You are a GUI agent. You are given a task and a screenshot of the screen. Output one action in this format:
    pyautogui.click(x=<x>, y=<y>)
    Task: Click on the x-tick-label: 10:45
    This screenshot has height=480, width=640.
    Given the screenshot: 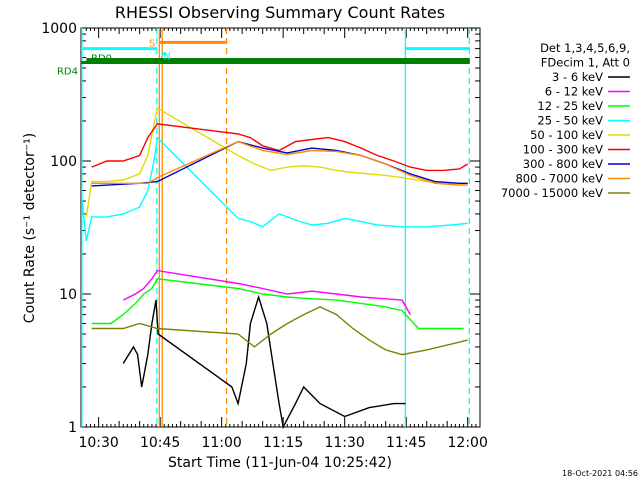 What is the action you would take?
    pyautogui.click(x=160, y=443)
    